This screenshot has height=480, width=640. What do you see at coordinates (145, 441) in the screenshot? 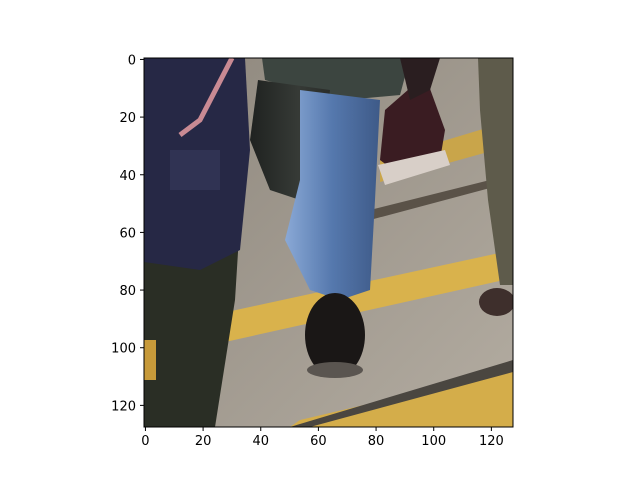
I see `x-tick-label: 0` at bounding box center [145, 441].